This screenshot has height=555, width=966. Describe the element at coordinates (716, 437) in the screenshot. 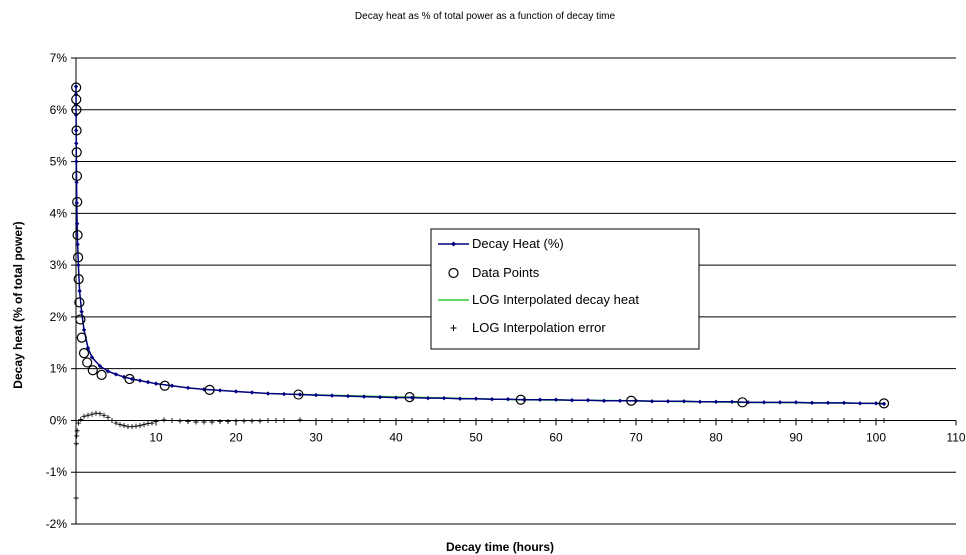

I see `x-tick-label: 80` at that location.